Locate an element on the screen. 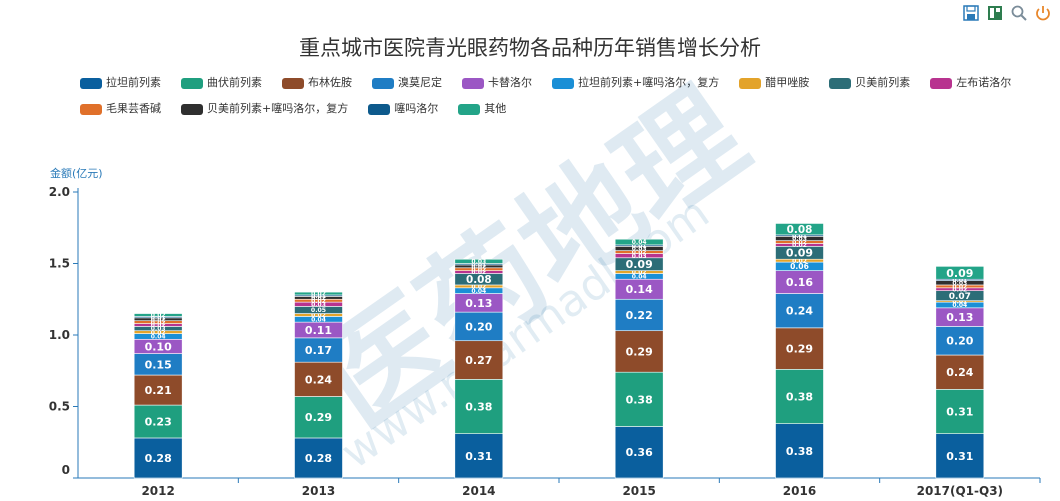 This screenshot has width=1060, height=501. legend-item: 贝美前列素 is located at coordinates (869, 83).